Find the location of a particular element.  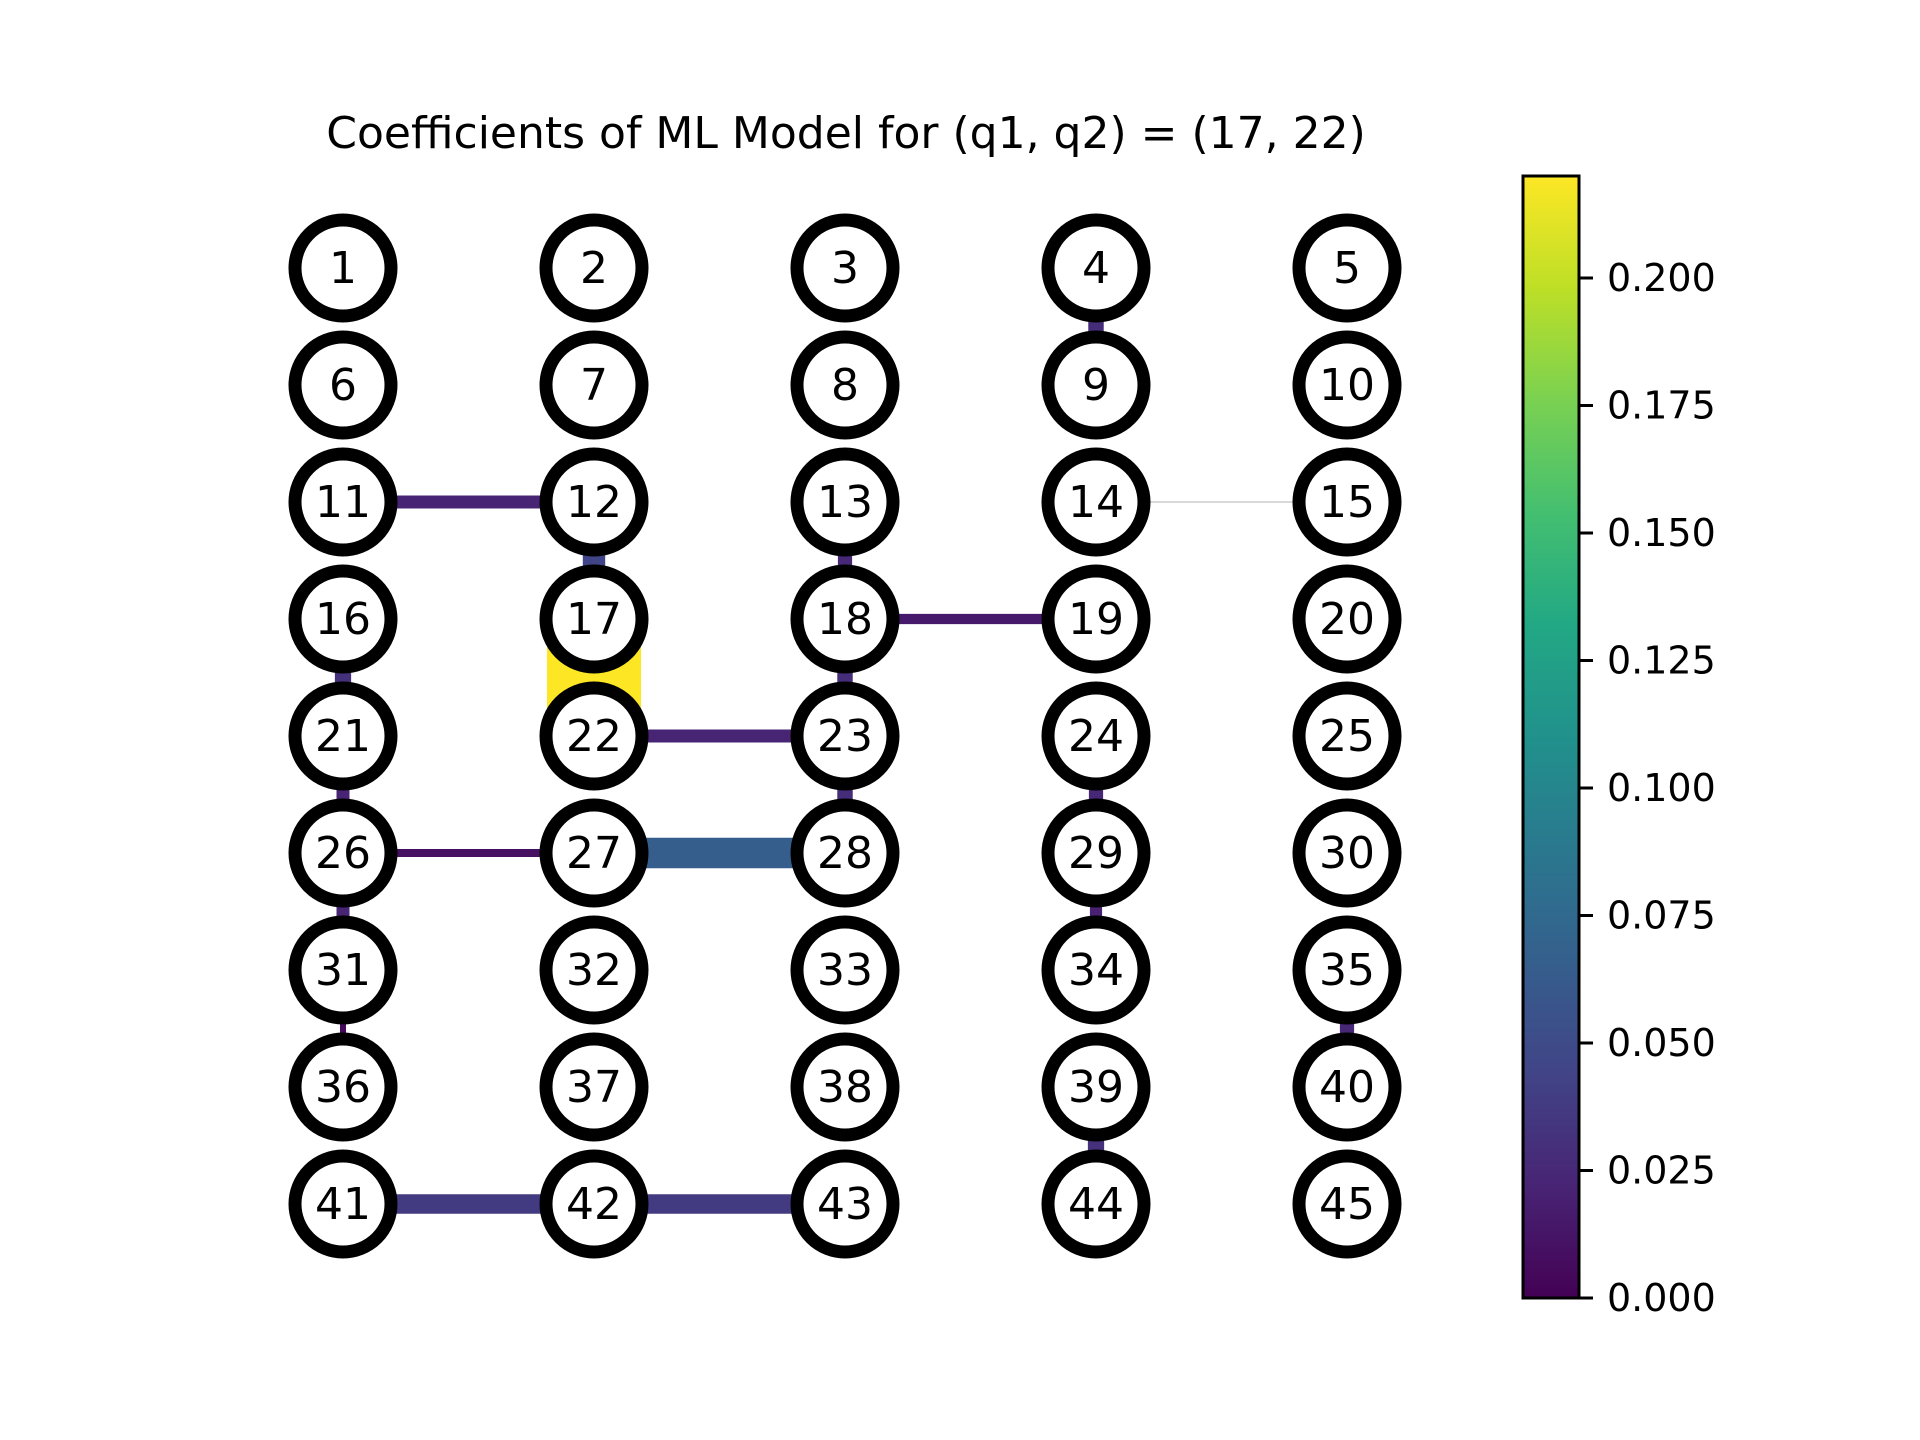

node-14: 14 is located at coordinates (1096, 502).